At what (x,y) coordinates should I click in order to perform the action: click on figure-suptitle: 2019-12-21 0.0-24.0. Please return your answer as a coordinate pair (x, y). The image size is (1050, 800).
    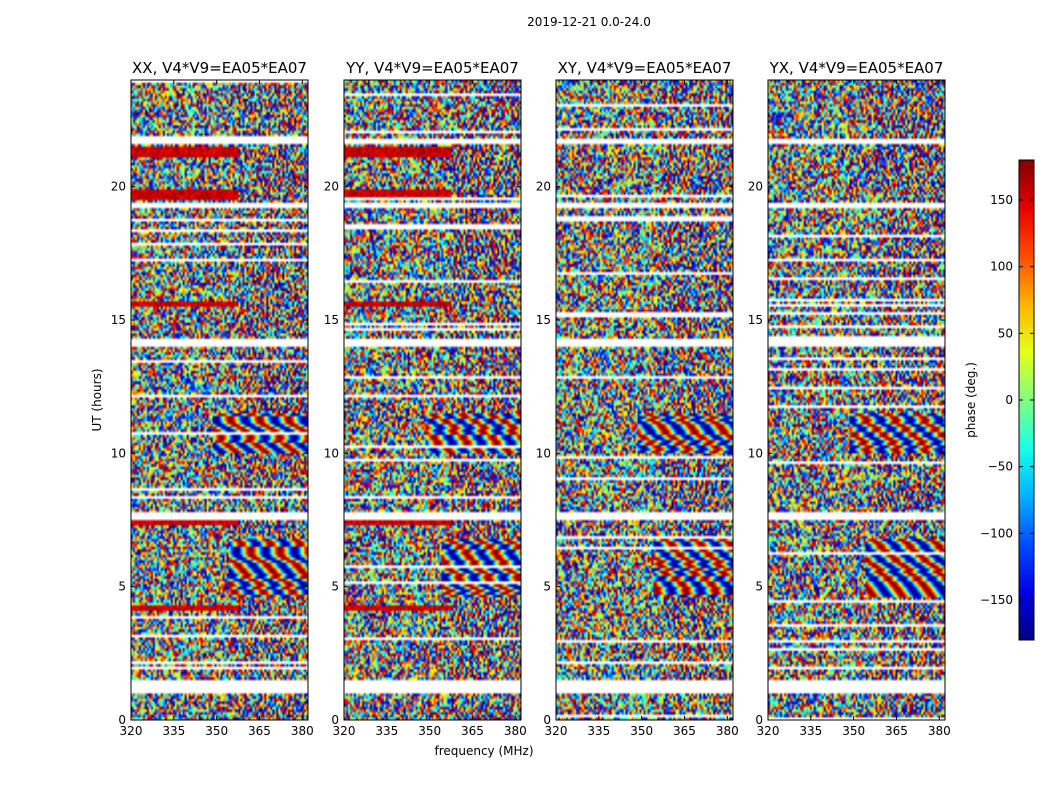
    Looking at the image, I should click on (589, 22).